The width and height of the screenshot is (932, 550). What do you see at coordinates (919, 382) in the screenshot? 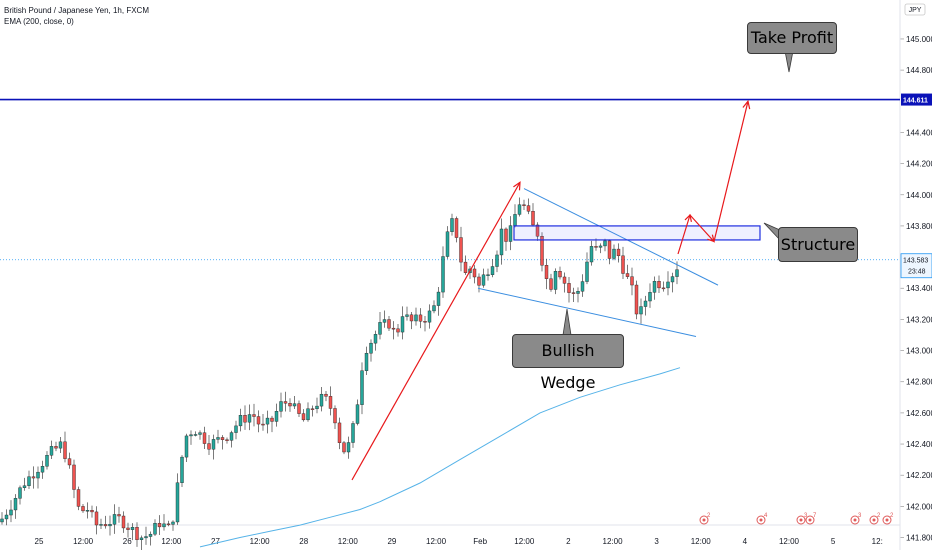
I see `y-tick-label: 142.800` at bounding box center [919, 382].